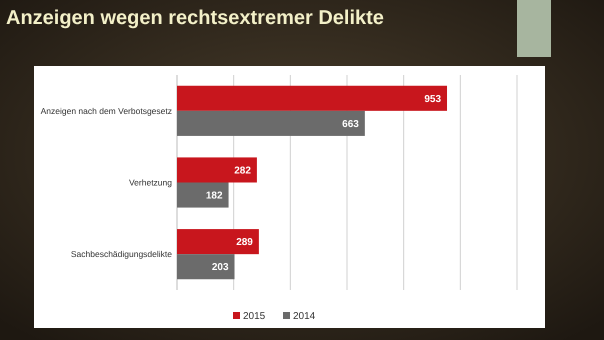 This screenshot has height=340, width=604. What do you see at coordinates (214, 196) in the screenshot?
I see `data-label: 182` at bounding box center [214, 196].